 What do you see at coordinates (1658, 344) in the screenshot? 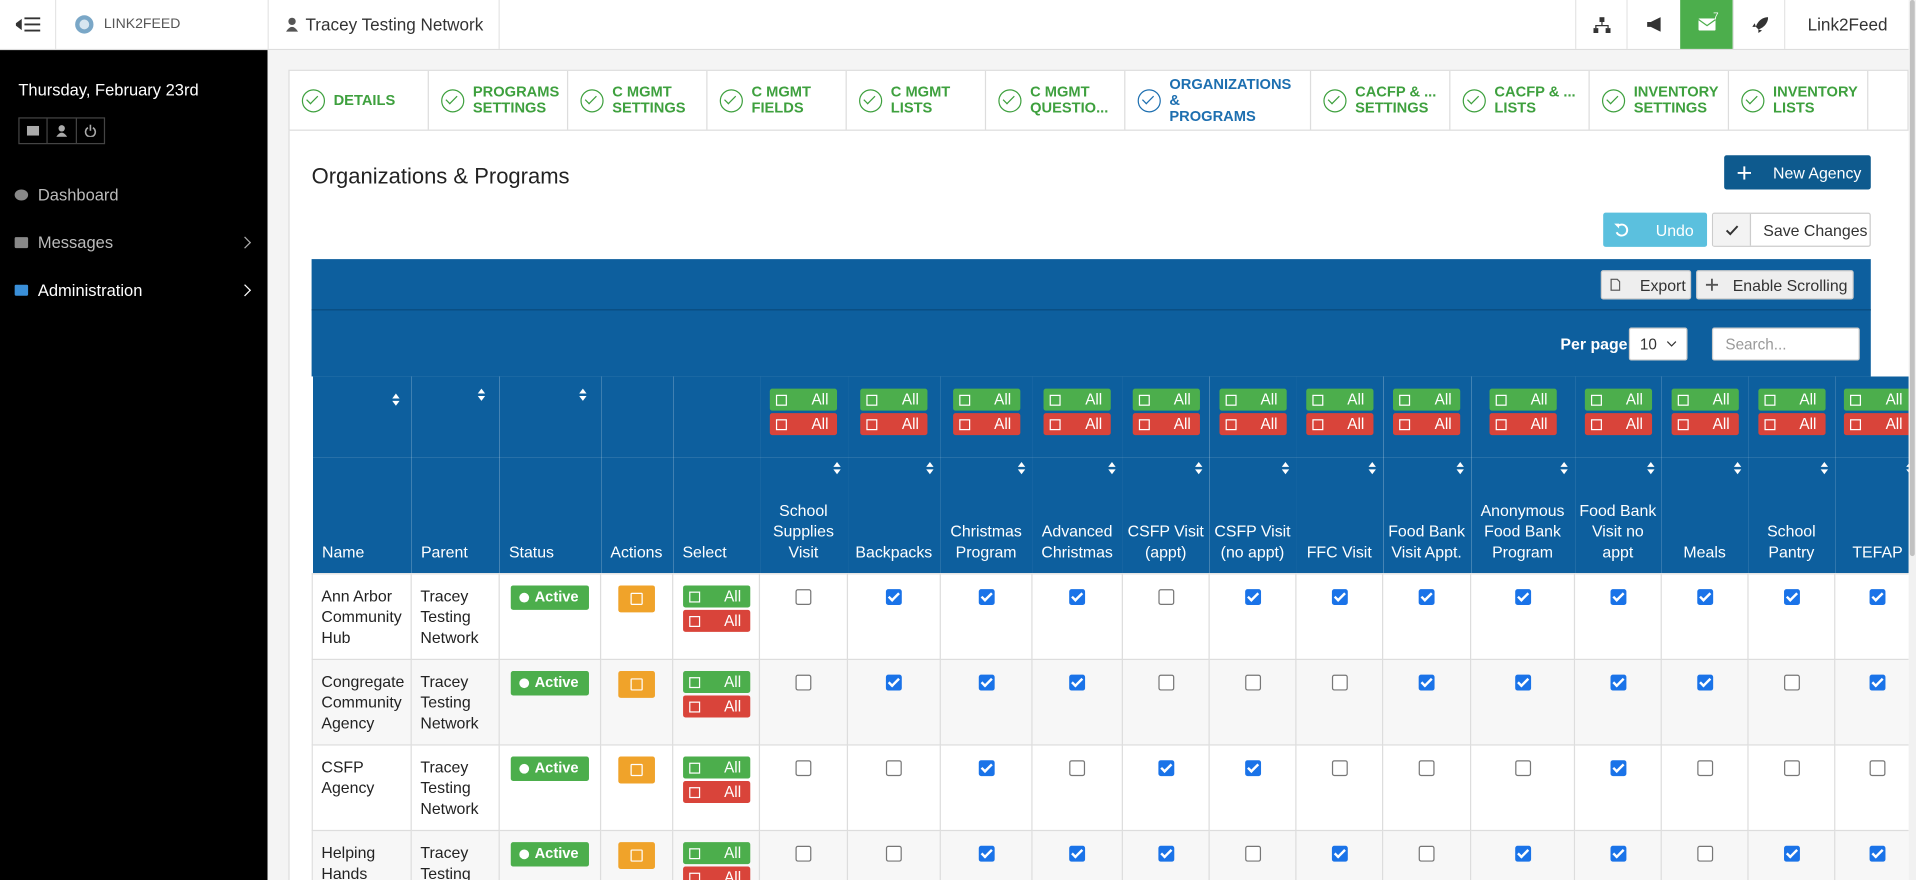
I see `per-page-select: 10` at bounding box center [1658, 344].